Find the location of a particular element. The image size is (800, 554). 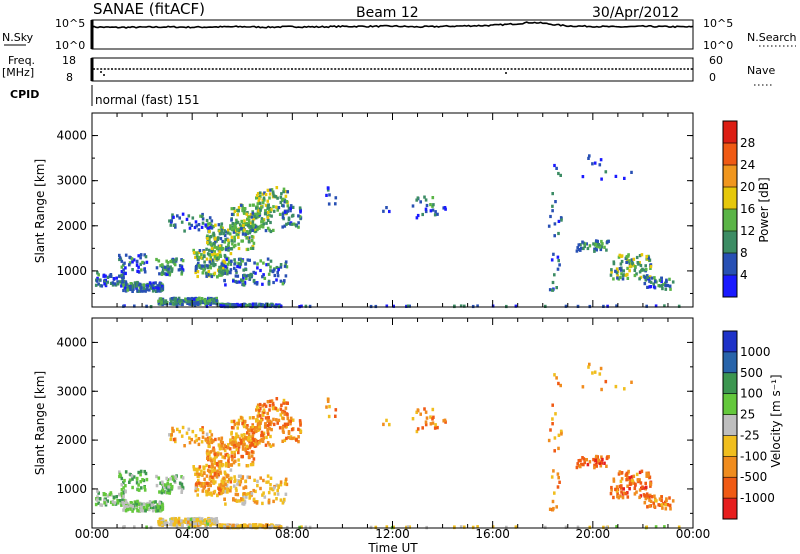

colorbar-tick: 24 is located at coordinates (747, 165).